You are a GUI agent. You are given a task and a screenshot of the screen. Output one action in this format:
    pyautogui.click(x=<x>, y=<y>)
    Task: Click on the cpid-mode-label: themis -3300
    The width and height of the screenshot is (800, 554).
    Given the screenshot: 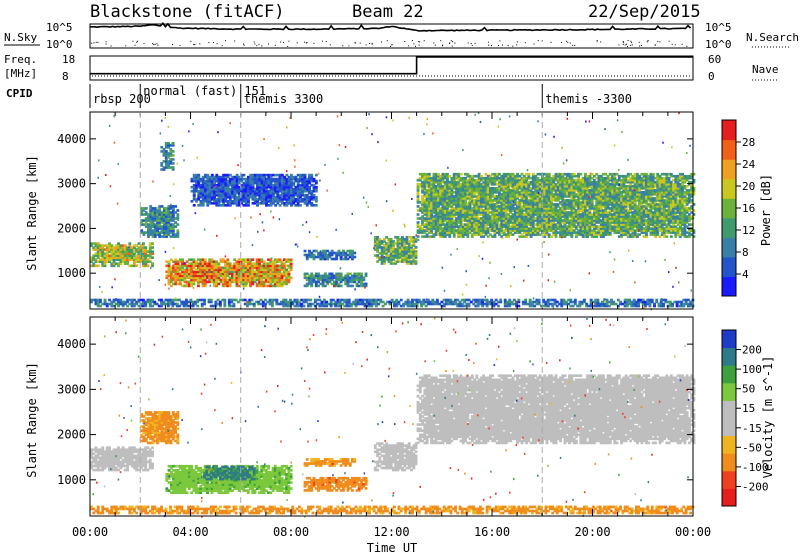 What is the action you would take?
    pyautogui.click(x=588, y=99)
    